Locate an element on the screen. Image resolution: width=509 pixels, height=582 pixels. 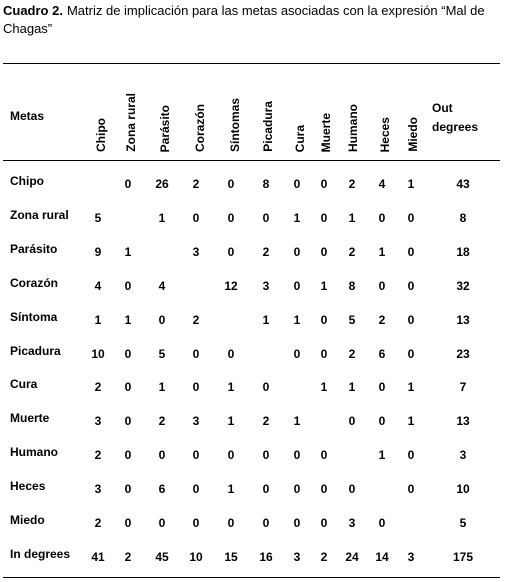
row-label: Cura is located at coordinates (24, 384).